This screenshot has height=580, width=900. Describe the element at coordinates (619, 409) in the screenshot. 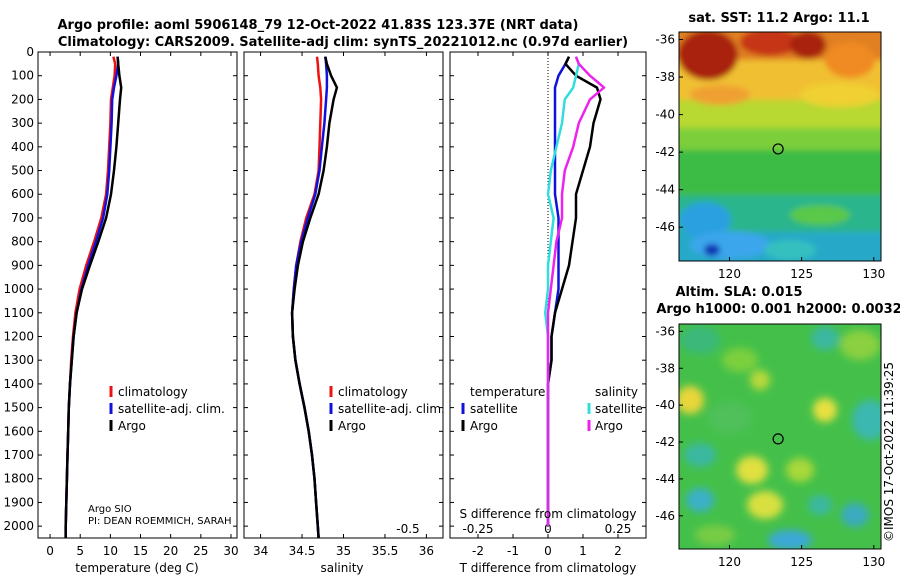

I see `legend-sal-satellite: satellite` at that location.